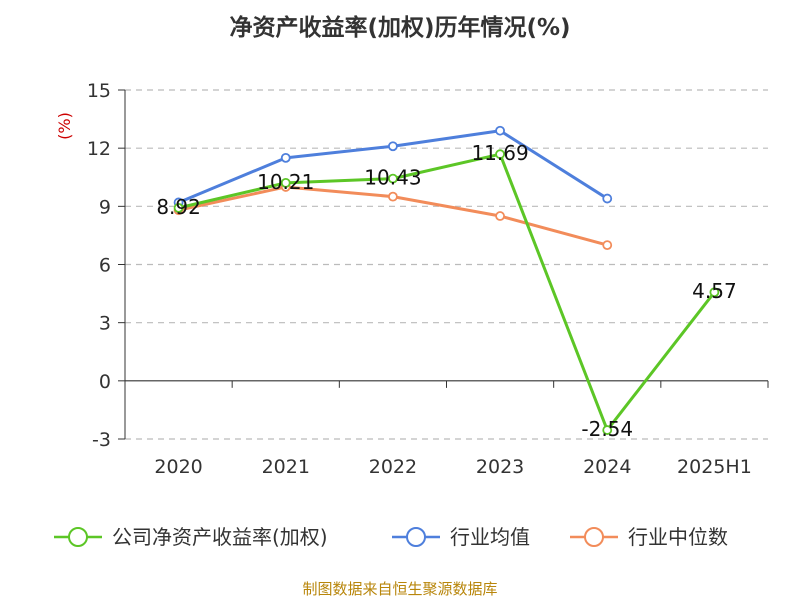  What do you see at coordinates (400, 28) in the screenshot?
I see `chart-title: 净资产收益率(加权)历年情况(%)` at bounding box center [400, 28].